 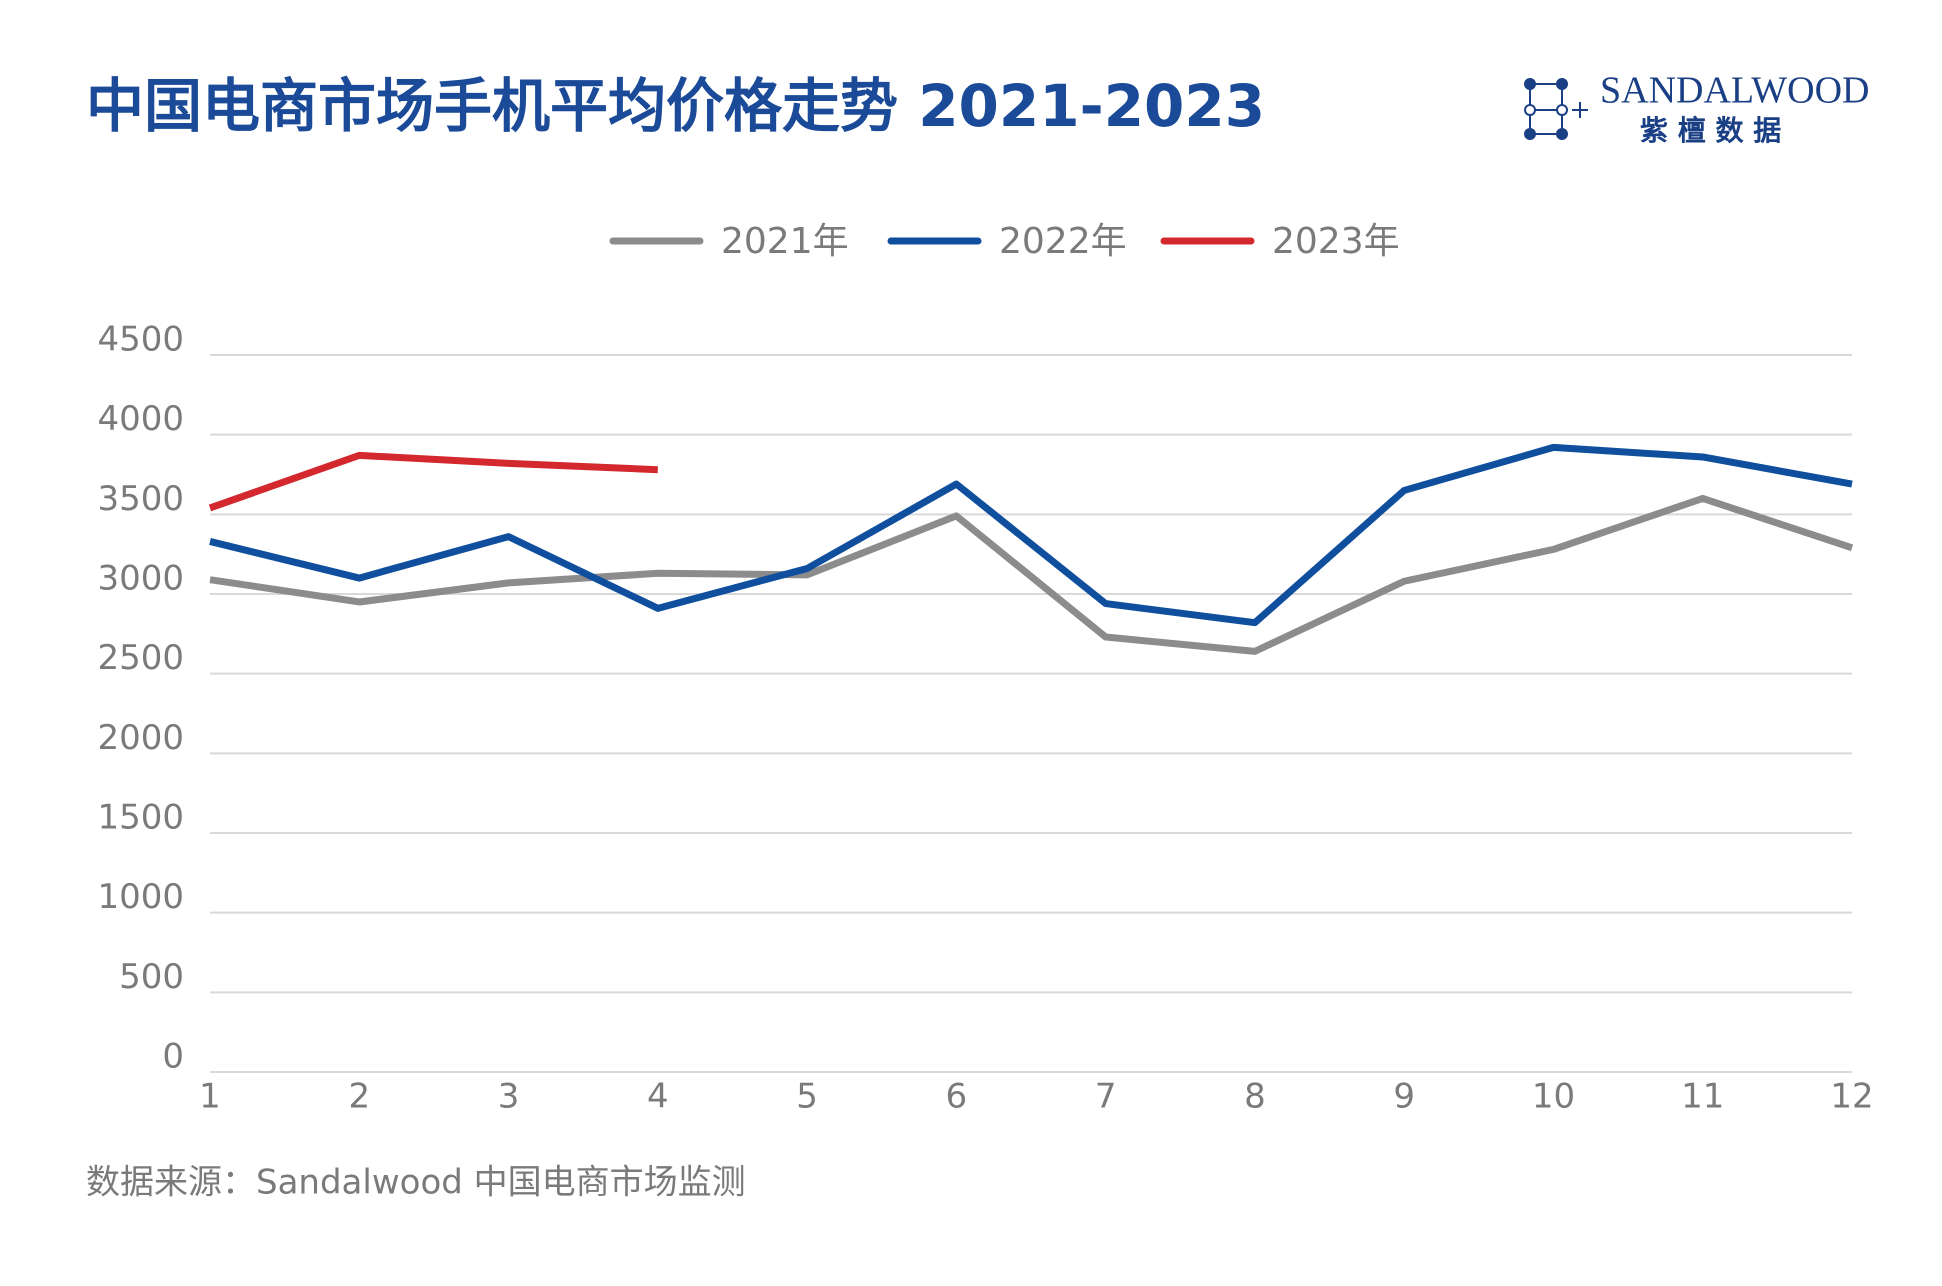 What do you see at coordinates (1702, 1097) in the screenshot?
I see `x-tick-label: 11` at bounding box center [1702, 1097].